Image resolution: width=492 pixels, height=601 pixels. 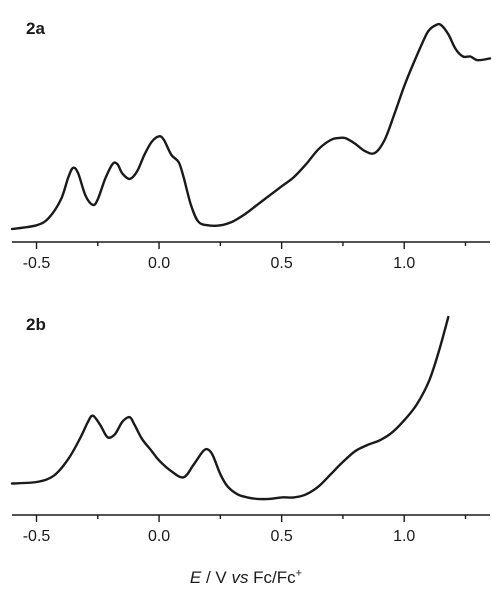 I want to click on x-axis-reference: Fc/Fc, so click(x=272, y=577).